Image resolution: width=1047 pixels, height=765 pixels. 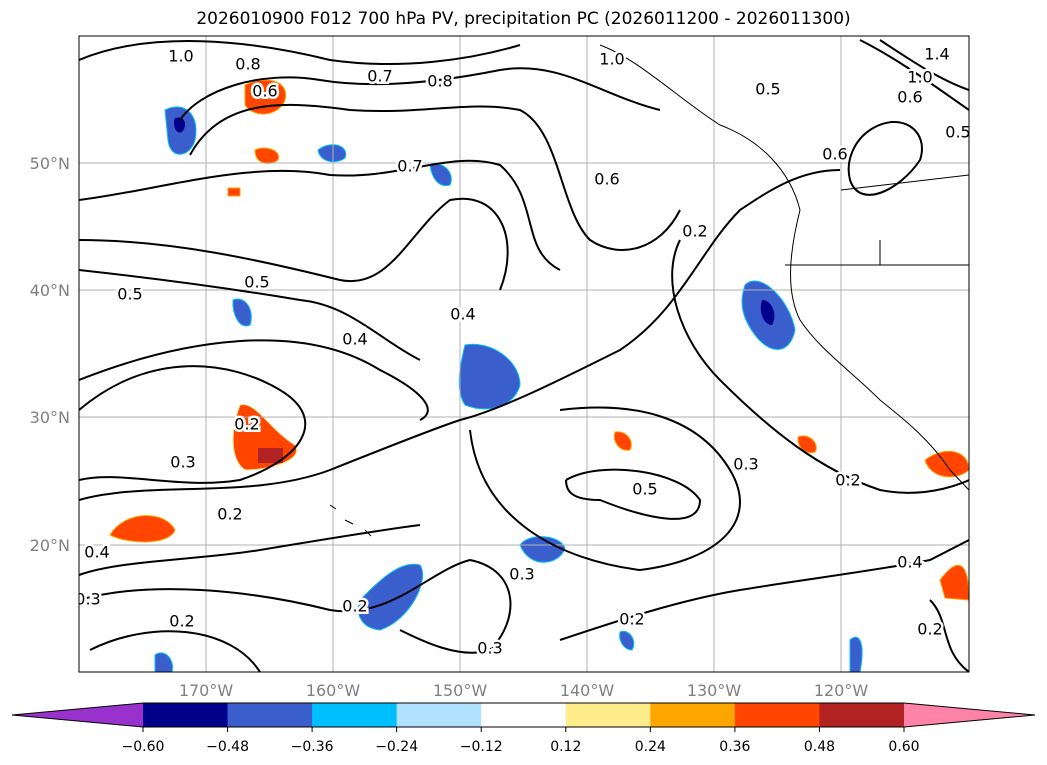 I want to click on lon-label: 170°W, so click(x=206, y=690).